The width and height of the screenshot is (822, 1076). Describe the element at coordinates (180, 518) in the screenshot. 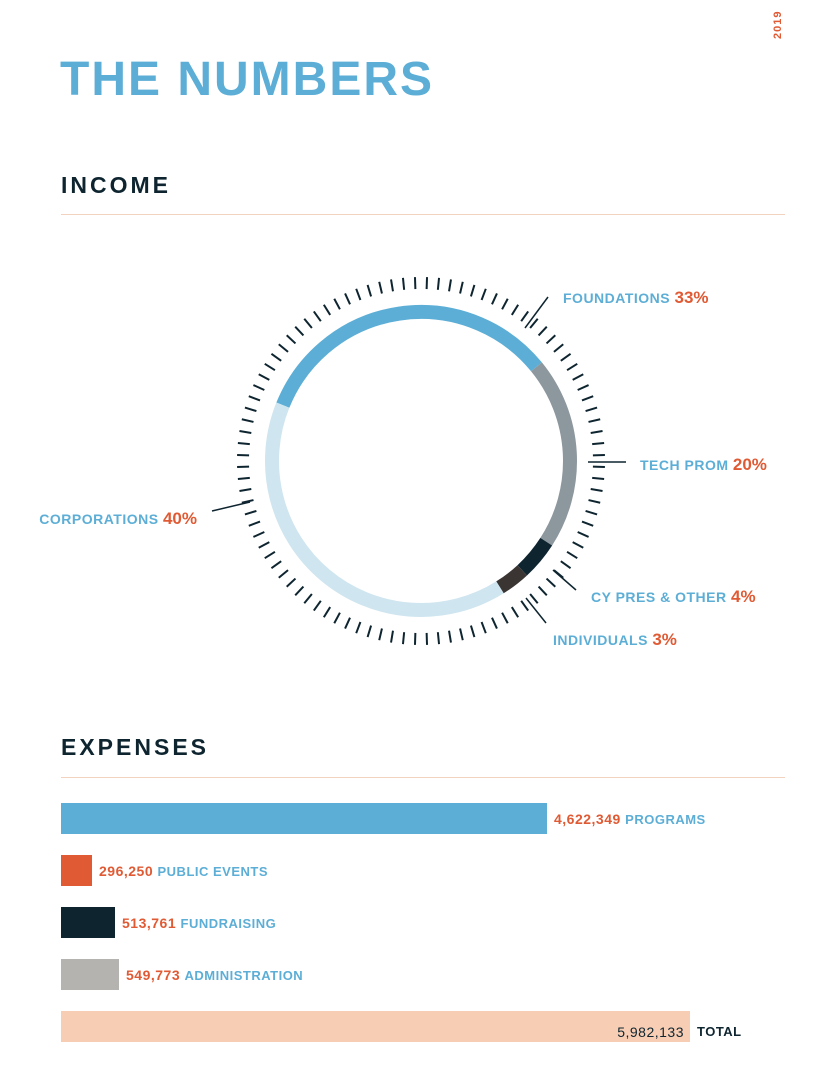

I see `slice-value: 40%` at that location.